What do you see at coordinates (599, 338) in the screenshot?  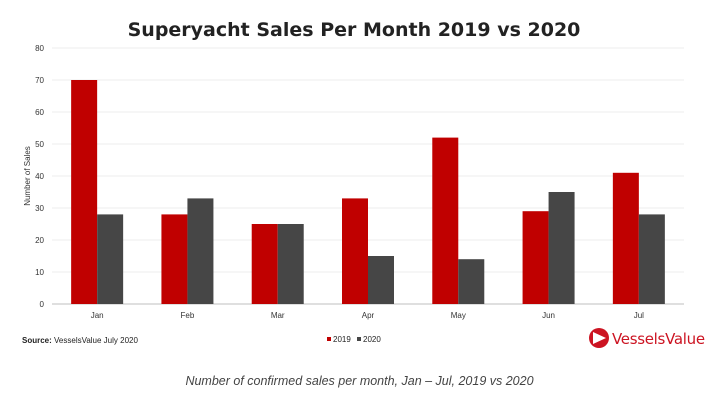 I see `logo-triangle-icon` at bounding box center [599, 338].